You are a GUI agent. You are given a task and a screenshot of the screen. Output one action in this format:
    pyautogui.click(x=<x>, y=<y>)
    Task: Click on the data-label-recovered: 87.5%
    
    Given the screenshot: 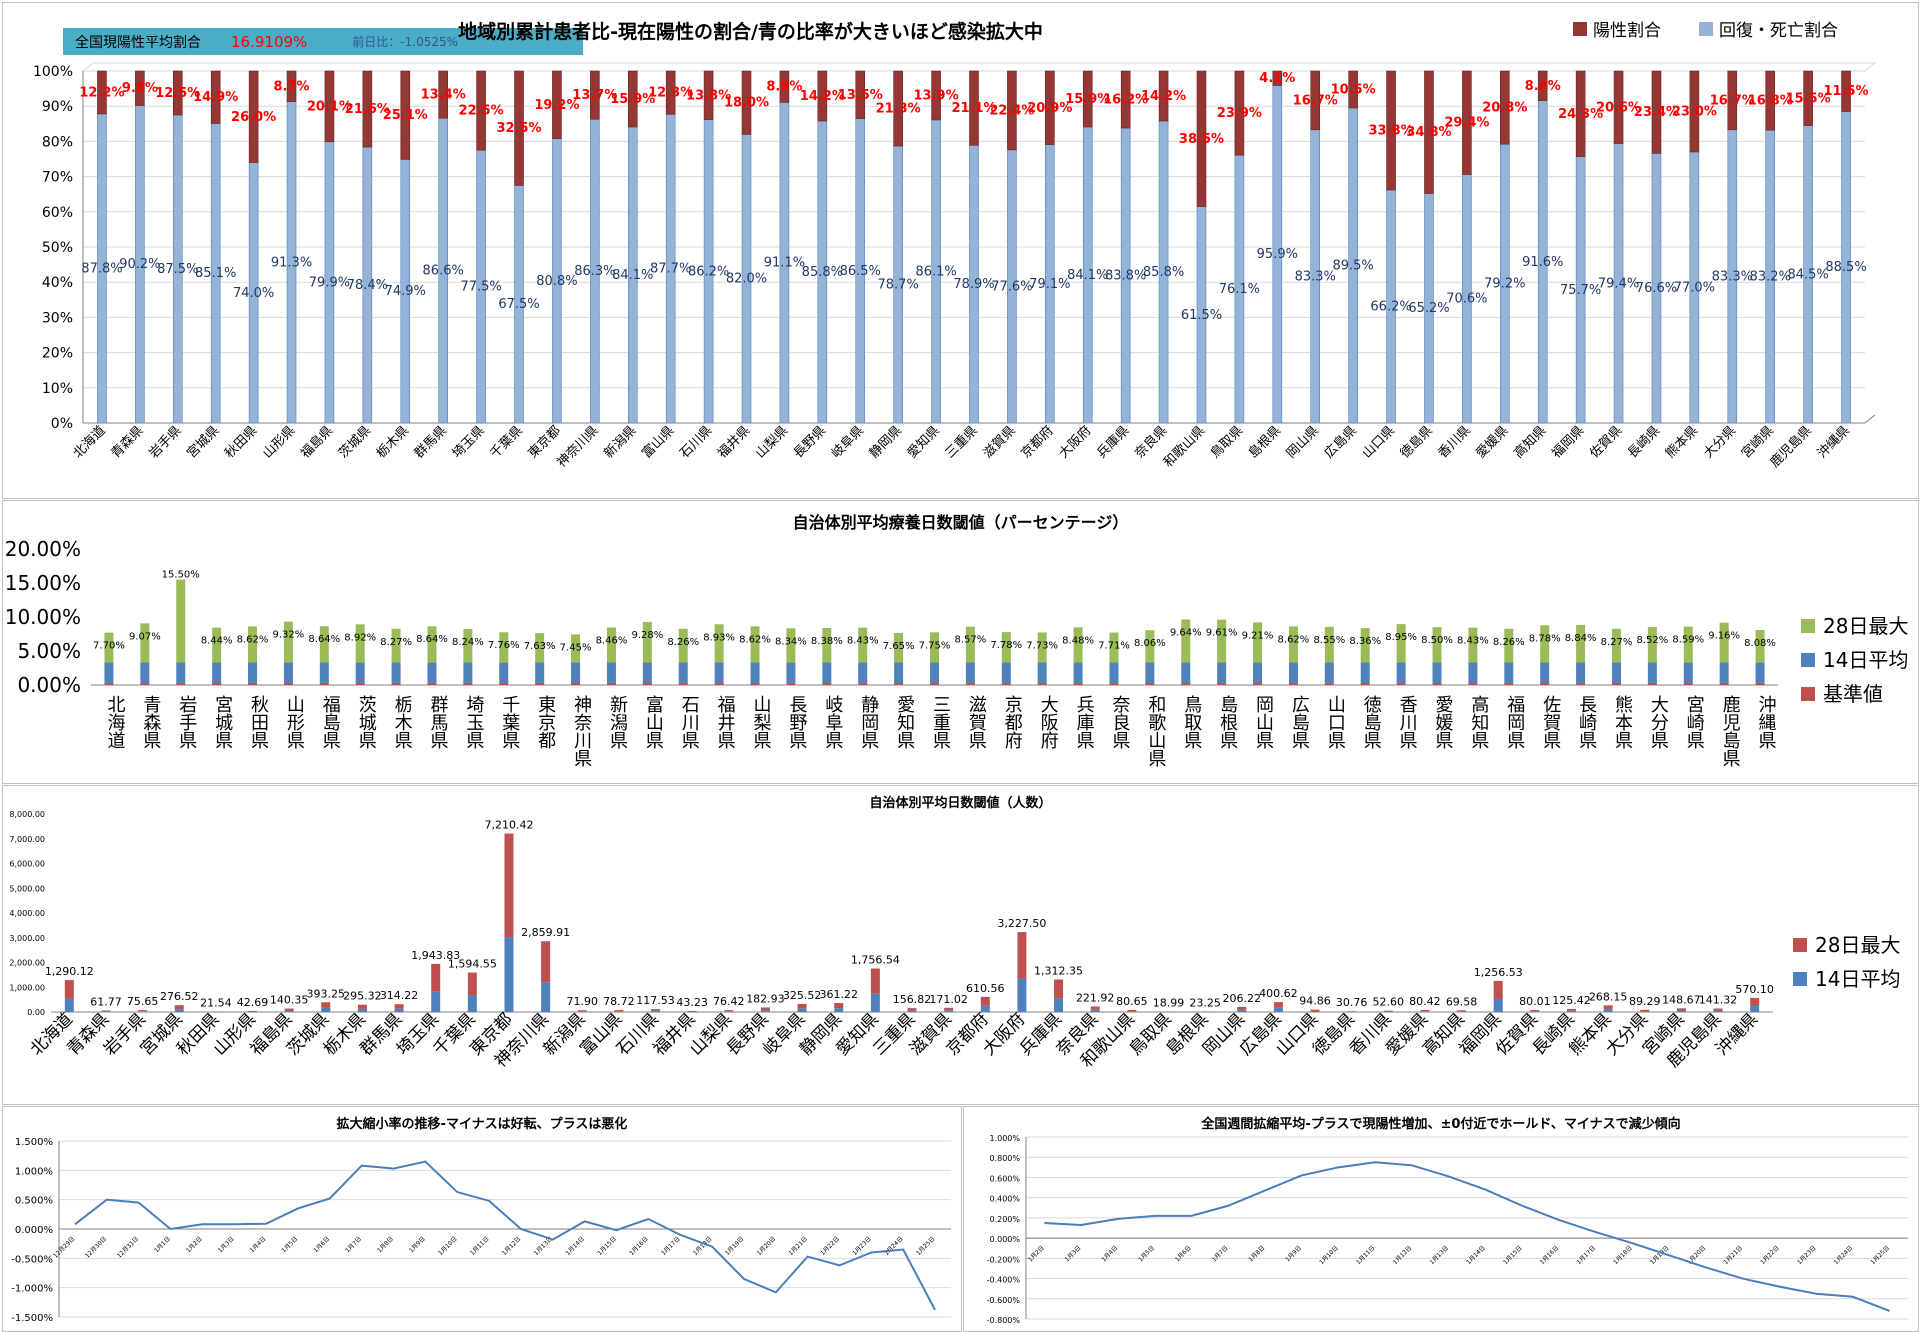 What is the action you would take?
    pyautogui.click(x=177, y=269)
    